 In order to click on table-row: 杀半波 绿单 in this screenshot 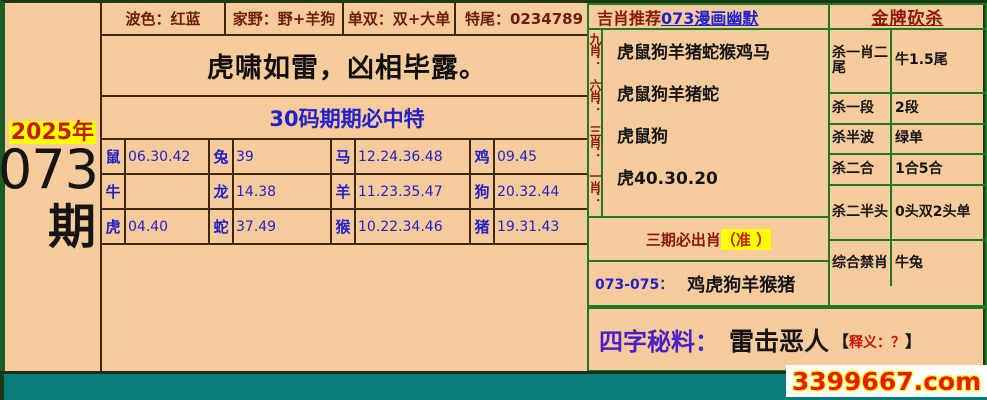, I will do `click(907, 140)`.